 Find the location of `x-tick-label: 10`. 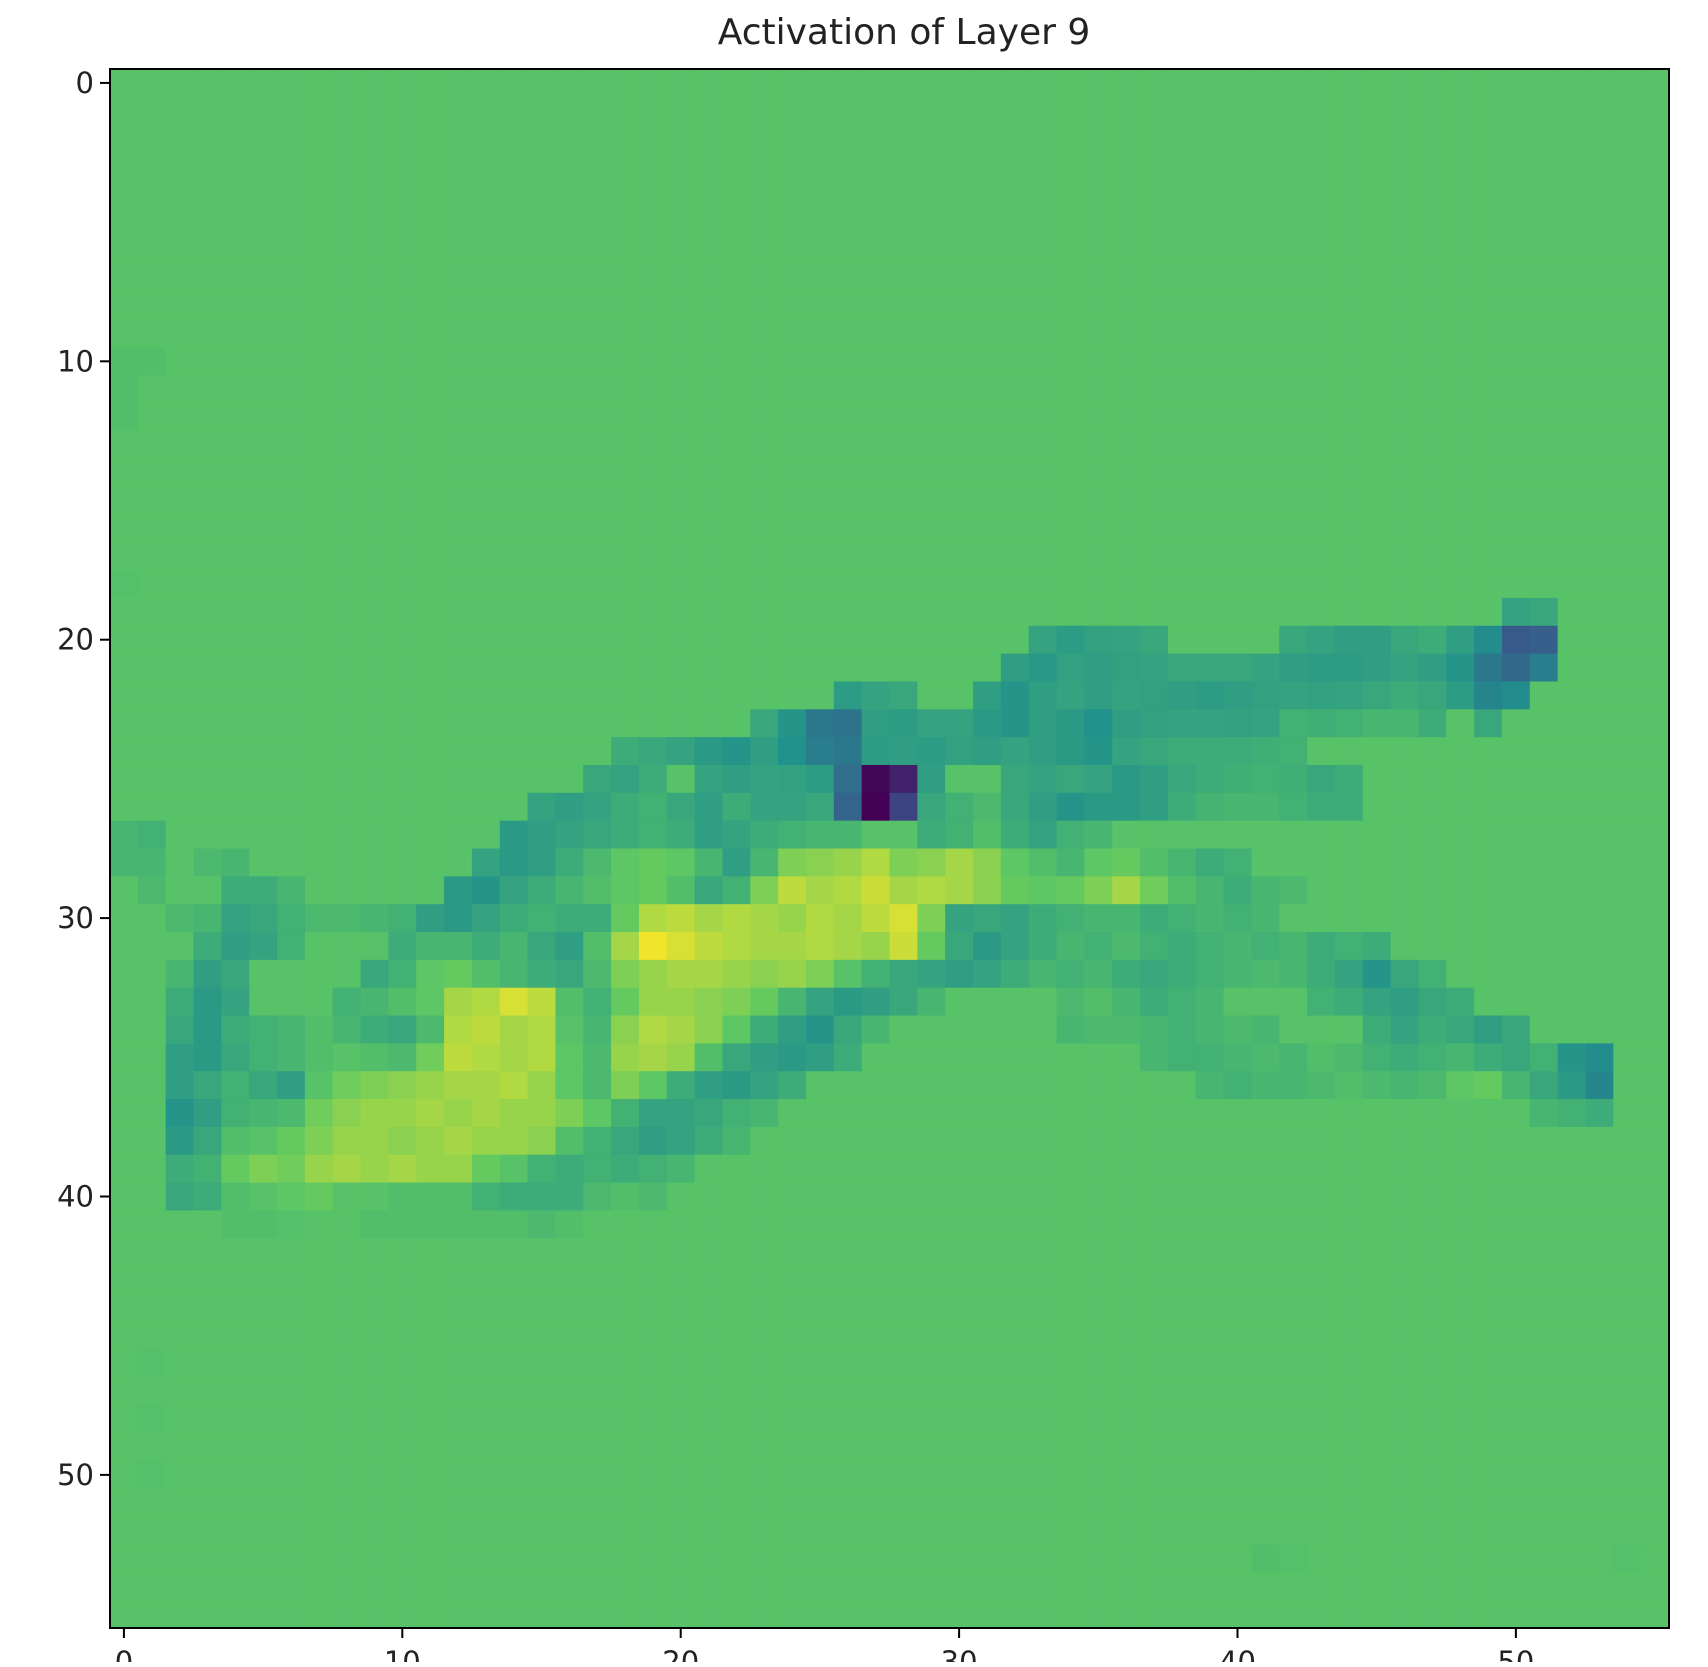

x-tick-label: 10 is located at coordinates (402, 1653).